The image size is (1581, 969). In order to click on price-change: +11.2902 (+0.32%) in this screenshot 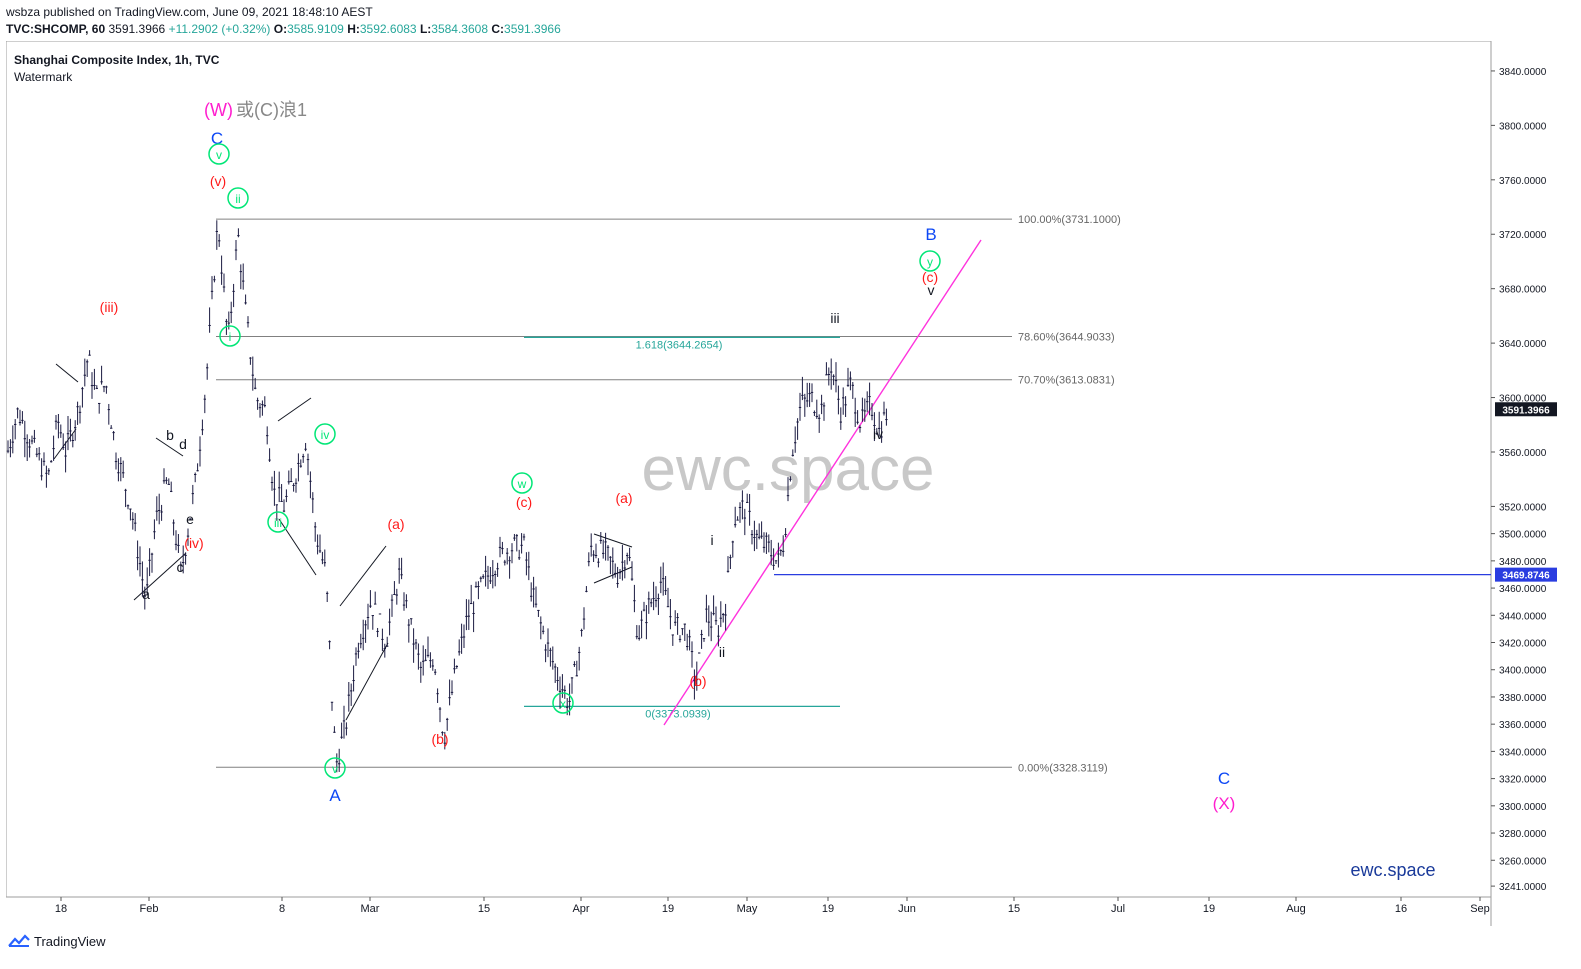, I will do `click(219, 29)`.